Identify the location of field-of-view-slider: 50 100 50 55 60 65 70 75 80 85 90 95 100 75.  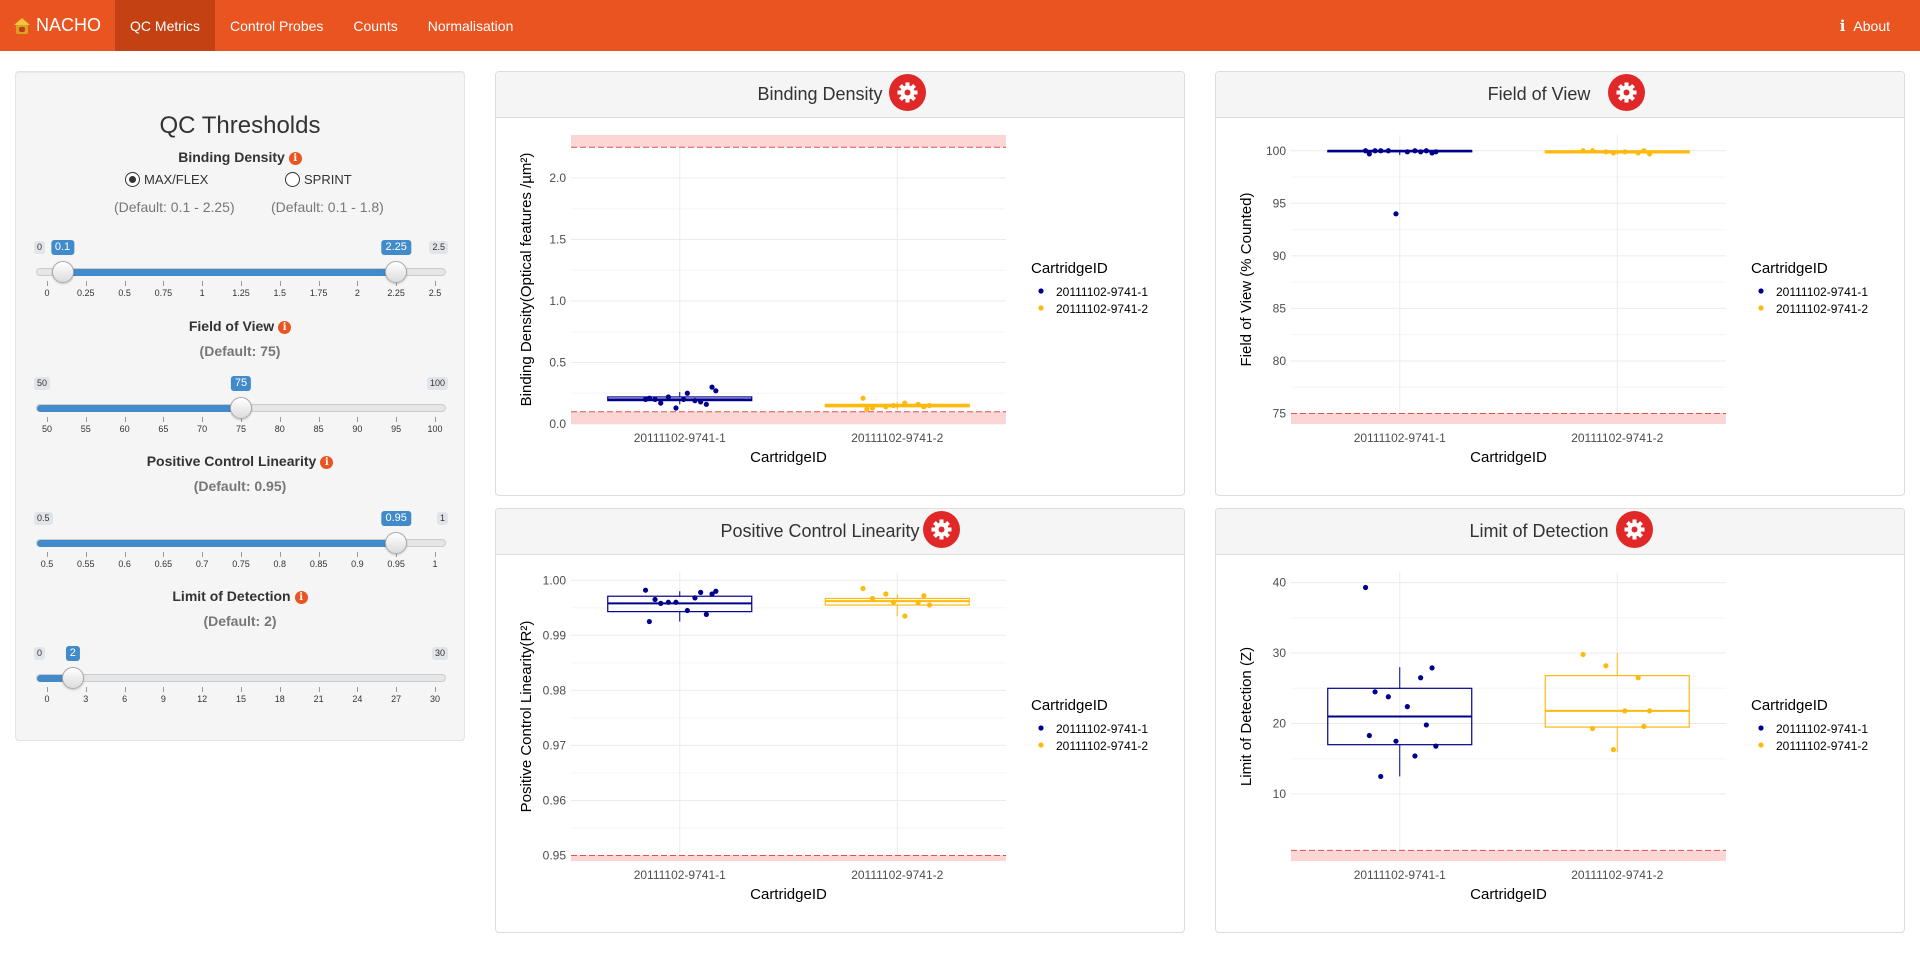
(241, 411).